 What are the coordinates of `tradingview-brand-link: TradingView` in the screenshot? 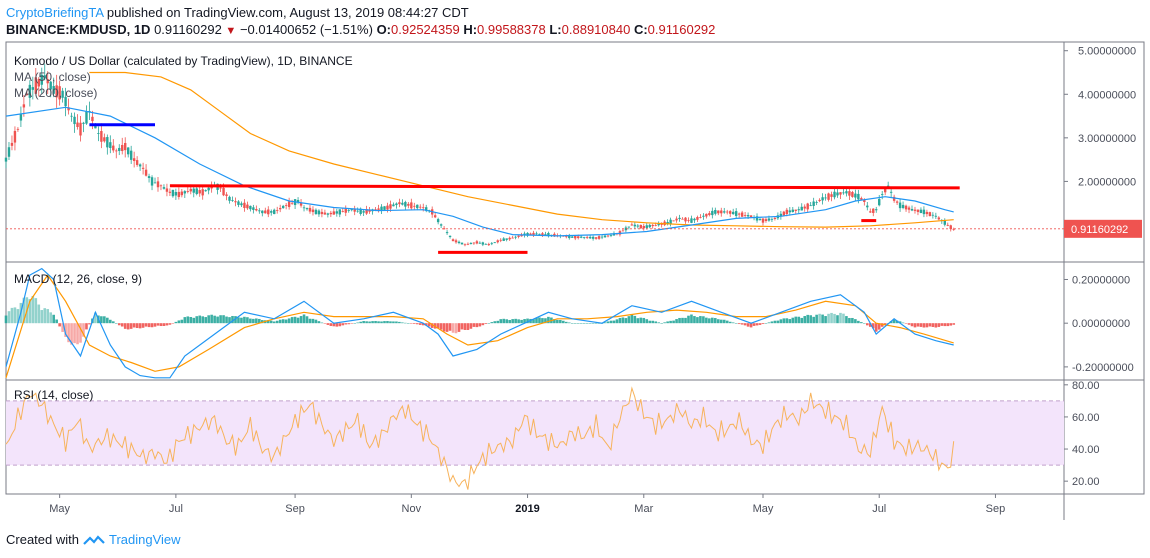 It's located at (144, 539).